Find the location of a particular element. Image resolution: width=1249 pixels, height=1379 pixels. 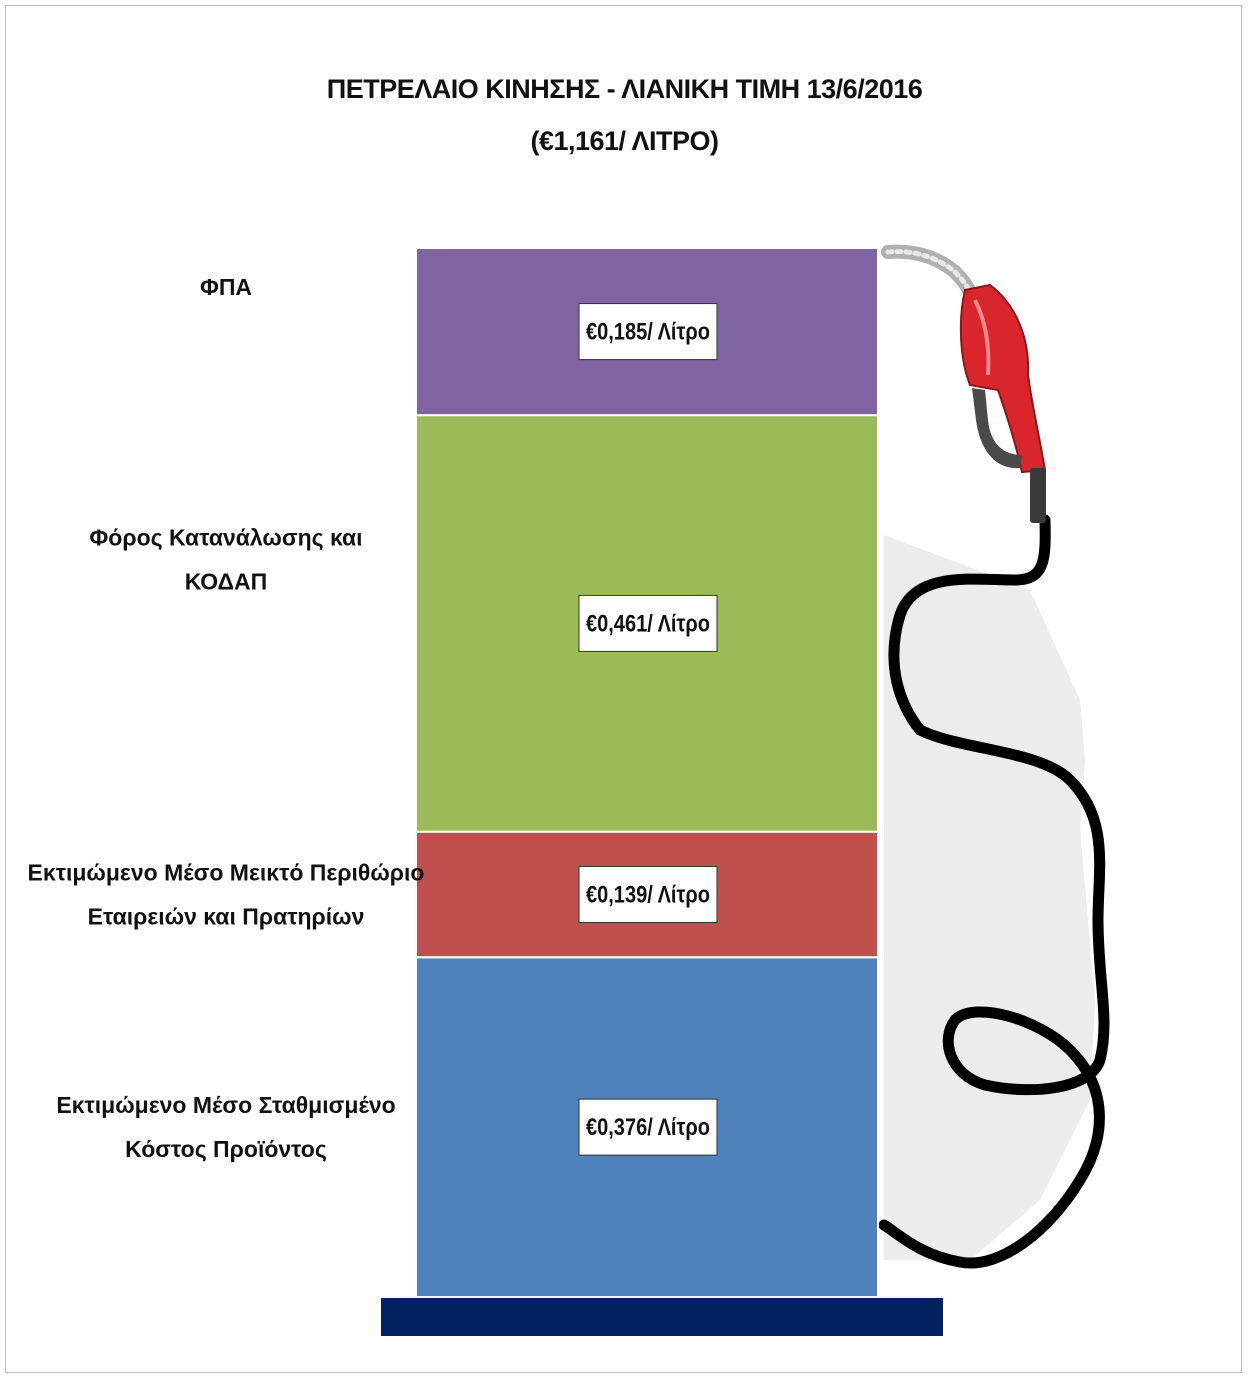

data-label: €0,376/ Λίτρο is located at coordinates (648, 1127).